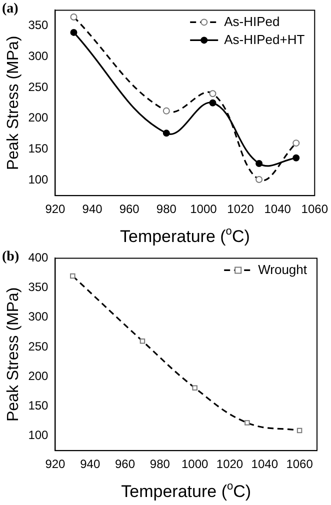 Image resolution: width=331 pixels, height=505 pixels. Describe the element at coordinates (264, 39) in the screenshot. I see `legend-label: As-HIPed+HT` at that location.